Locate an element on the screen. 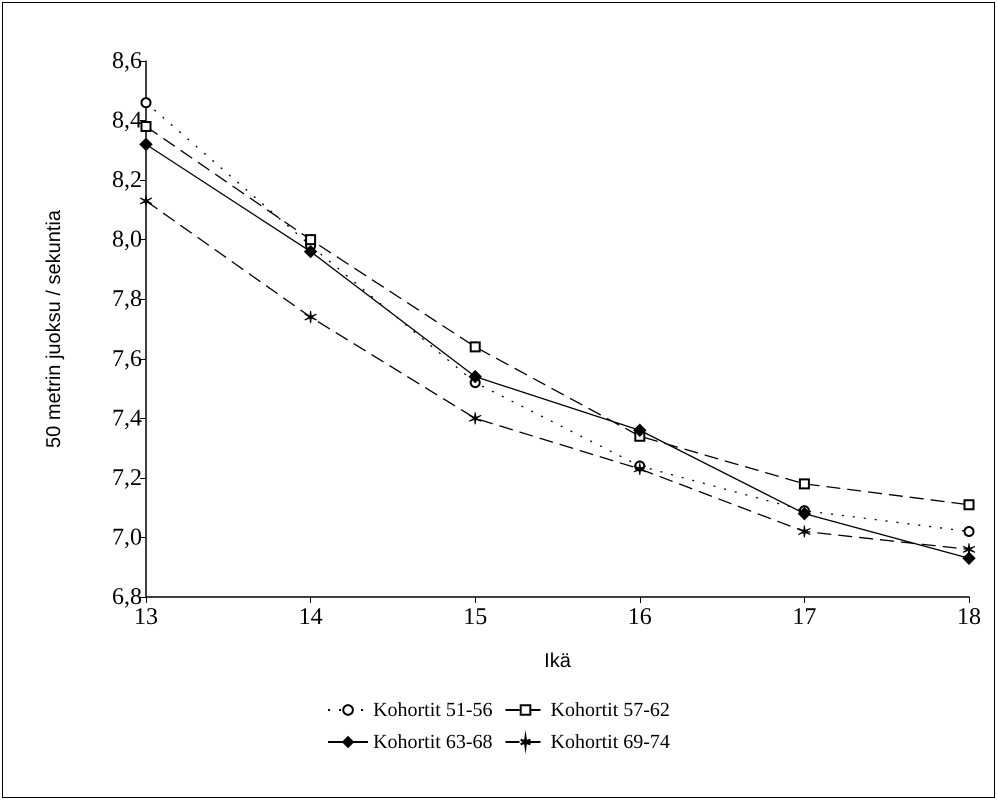 This screenshot has height=800, width=997. legend-label: Kohortit 57-62 is located at coordinates (610, 710).